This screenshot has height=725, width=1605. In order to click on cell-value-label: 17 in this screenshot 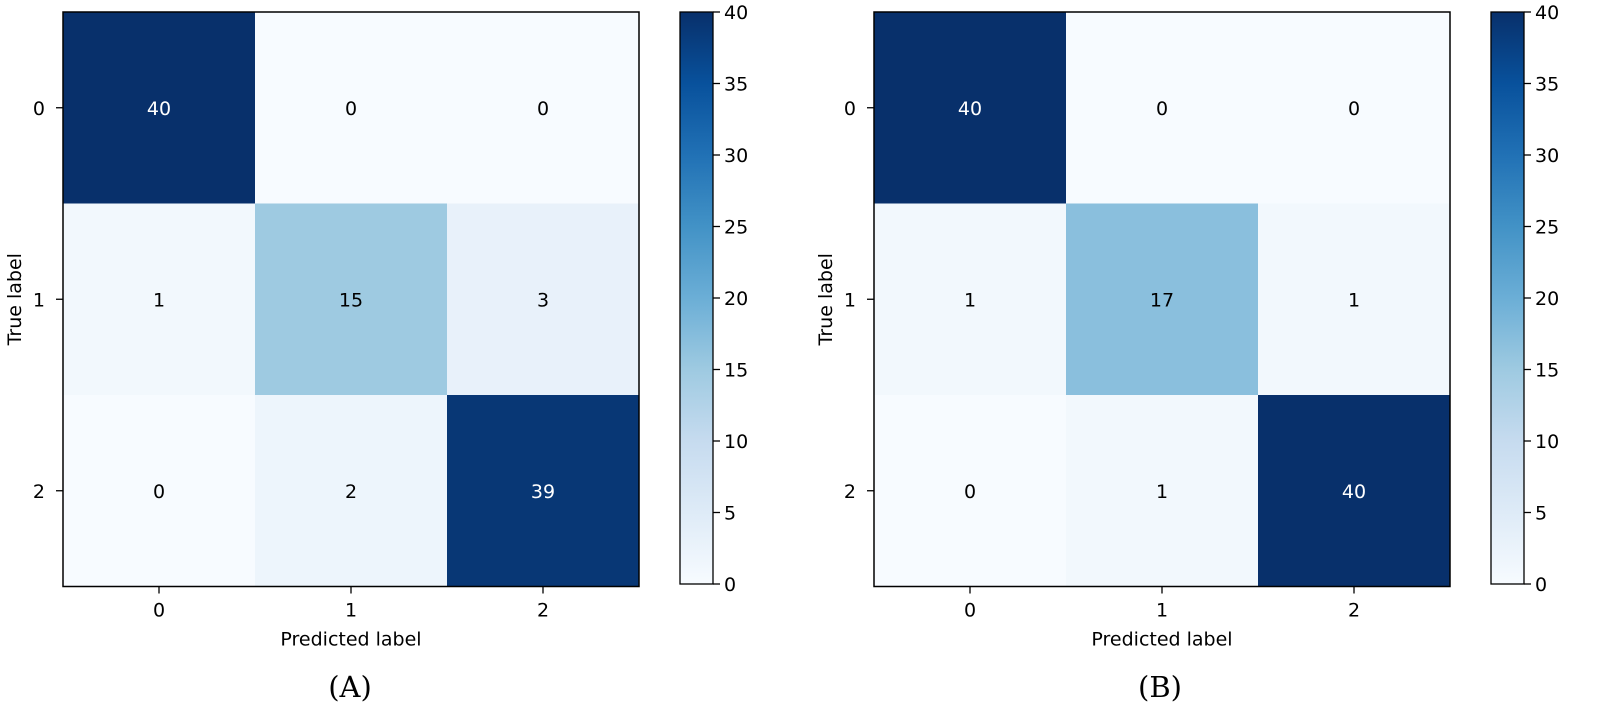, I will do `click(1162, 300)`.